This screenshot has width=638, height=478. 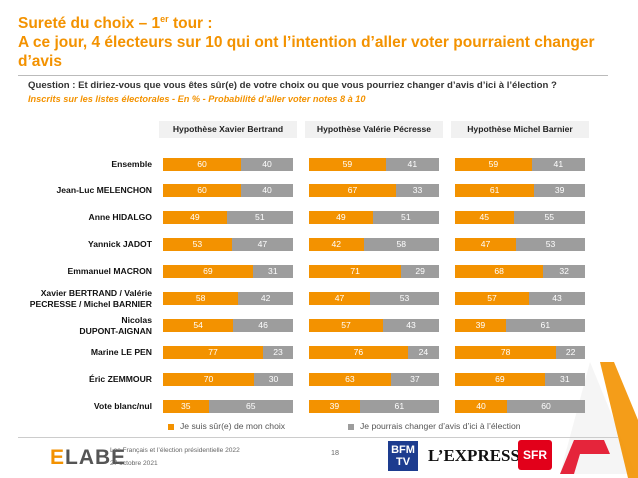 I want to click on panel-header-2: Hypothèse Valérie Pécresse, so click(x=374, y=129).